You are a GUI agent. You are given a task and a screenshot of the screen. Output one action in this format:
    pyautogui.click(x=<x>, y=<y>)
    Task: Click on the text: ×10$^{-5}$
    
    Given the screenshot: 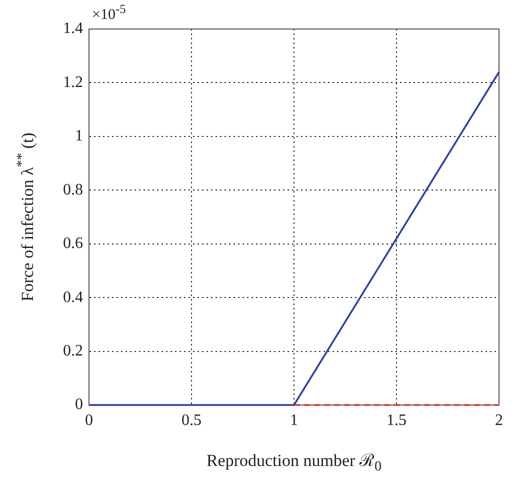 What is the action you would take?
    pyautogui.click(x=109, y=13)
    